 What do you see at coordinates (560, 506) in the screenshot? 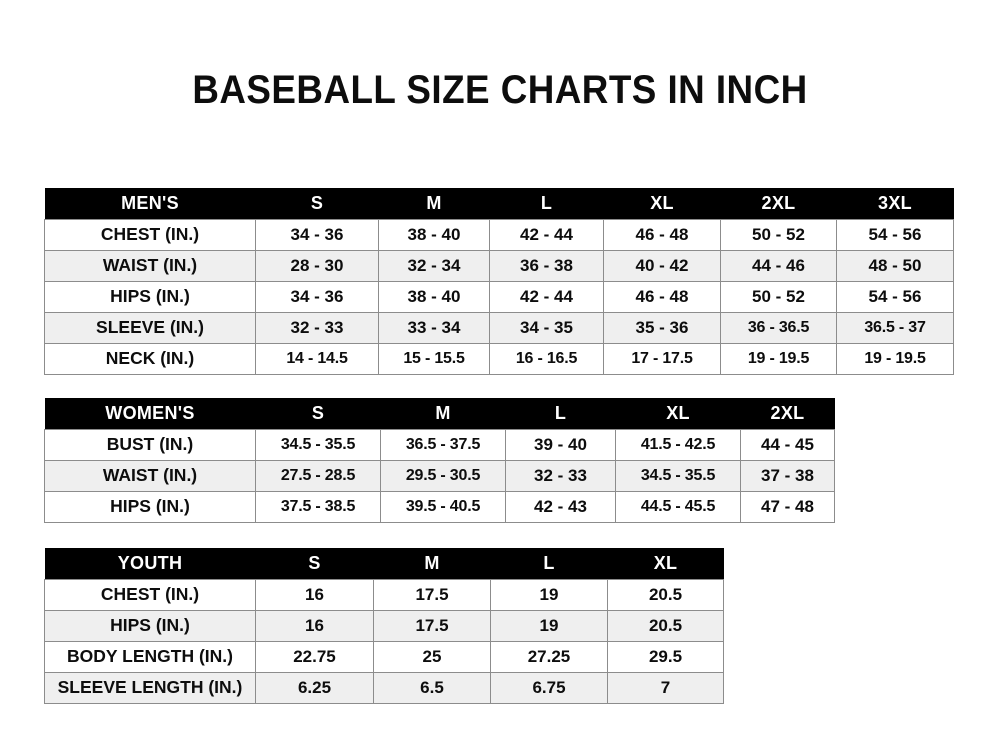
I see `womens-hips-l: 42 - 43` at bounding box center [560, 506].